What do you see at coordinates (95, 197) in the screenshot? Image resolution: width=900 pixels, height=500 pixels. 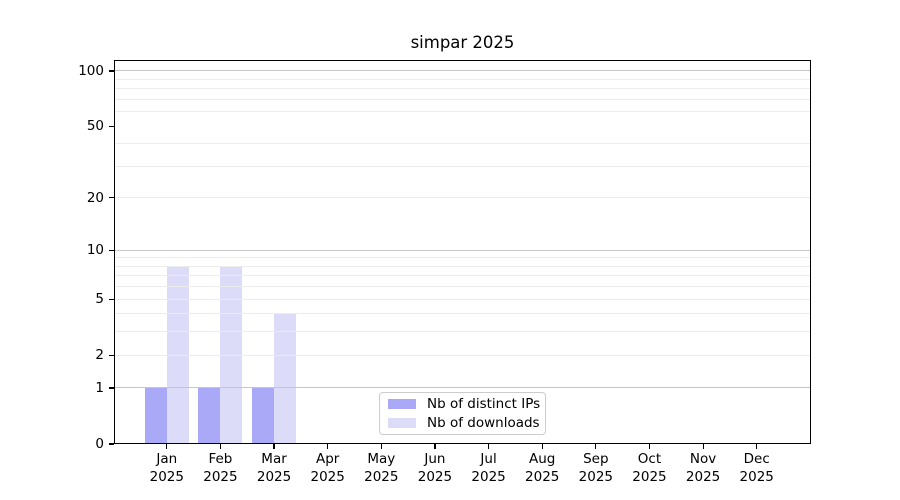 I see `y-tick-label: 20` at bounding box center [95, 197].